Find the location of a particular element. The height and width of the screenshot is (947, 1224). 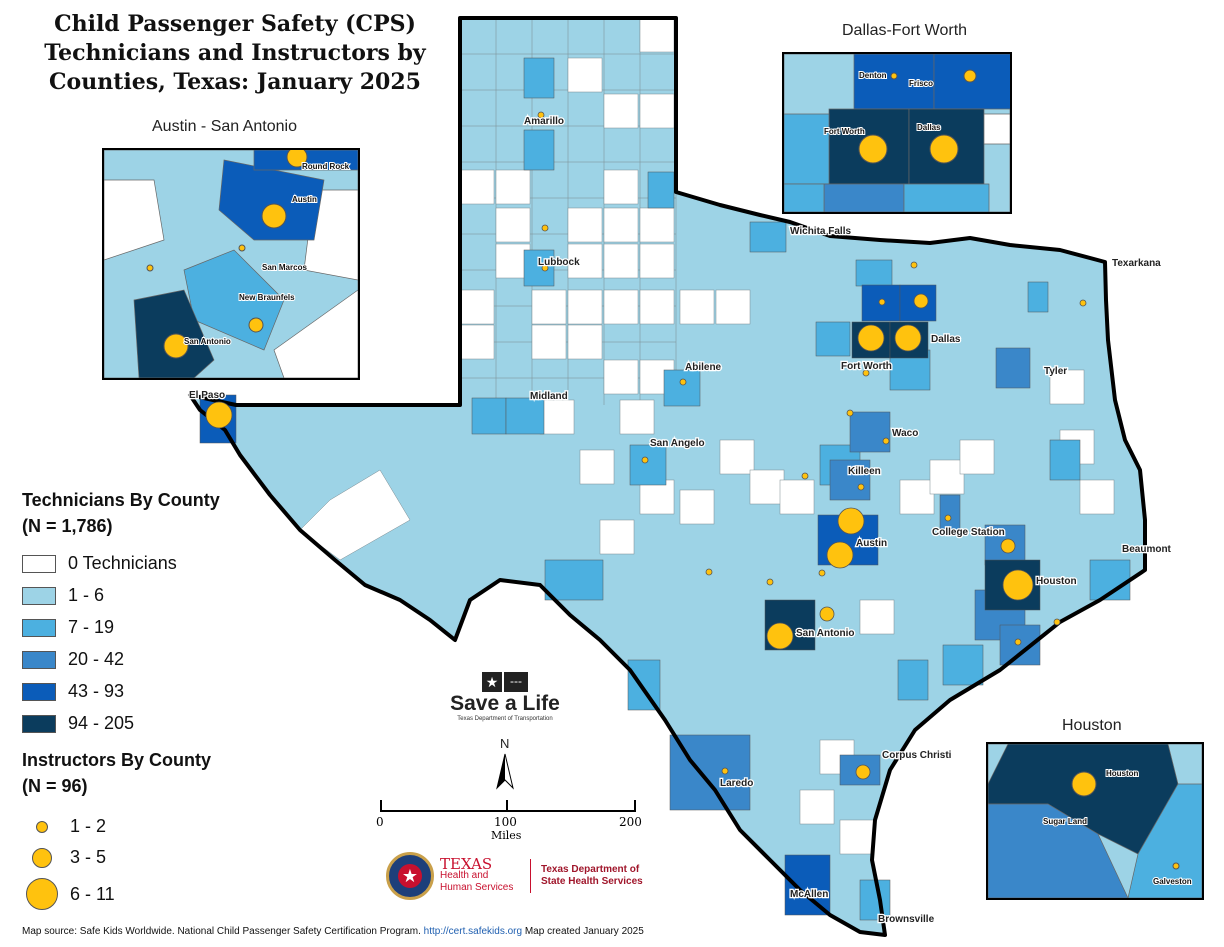

inset-city-label: Sugar Land is located at coordinates (1065, 821).